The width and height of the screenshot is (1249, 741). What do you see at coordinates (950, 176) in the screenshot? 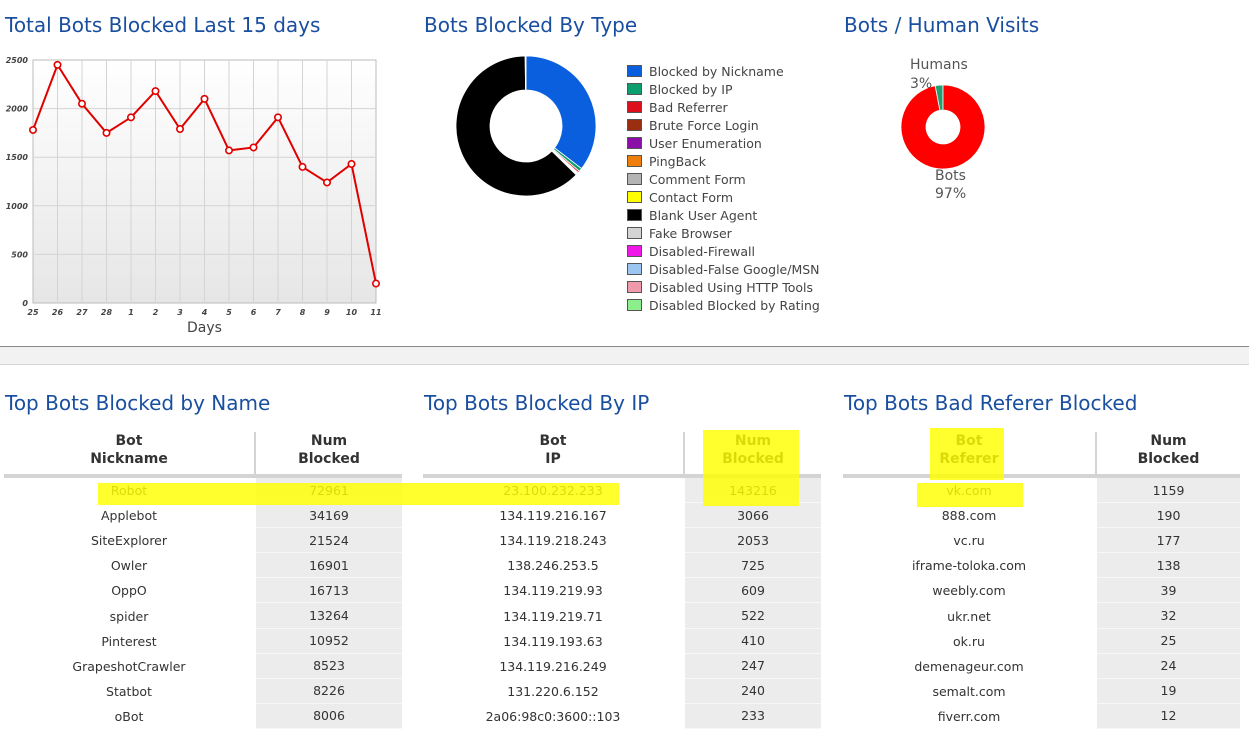
I see `bots-label: Bots` at bounding box center [950, 176].